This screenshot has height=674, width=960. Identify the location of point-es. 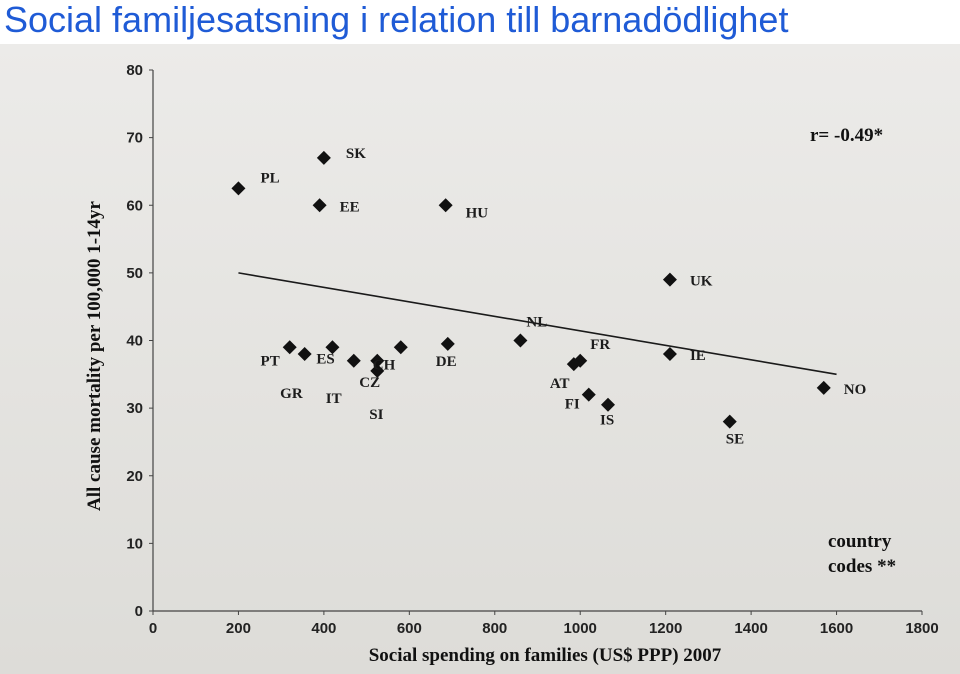
(332, 347).